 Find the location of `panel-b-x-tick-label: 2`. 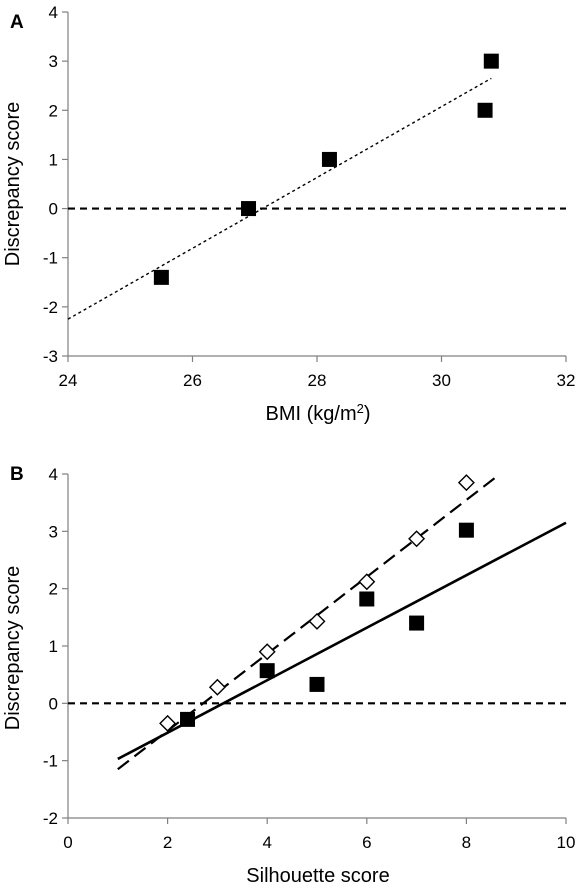

panel-b-x-tick-label: 2 is located at coordinates (167, 842).